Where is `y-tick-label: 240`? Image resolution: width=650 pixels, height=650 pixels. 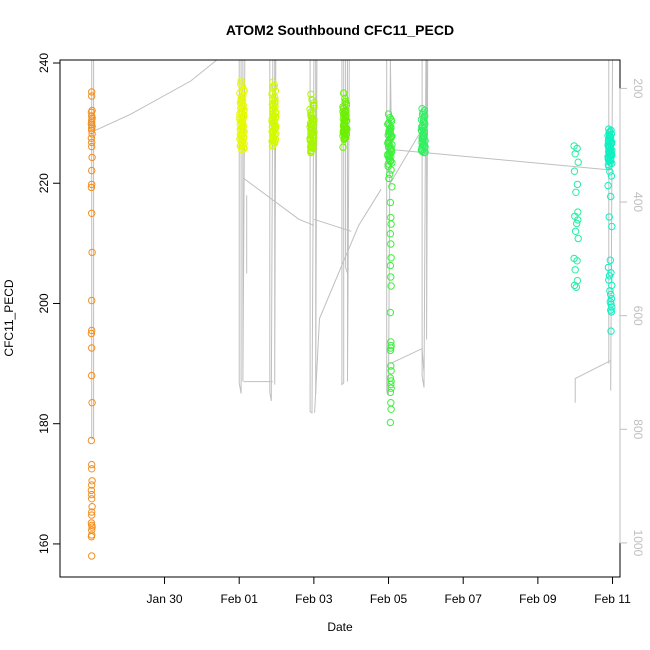 y-tick-label: 240 is located at coordinates (44, 63).